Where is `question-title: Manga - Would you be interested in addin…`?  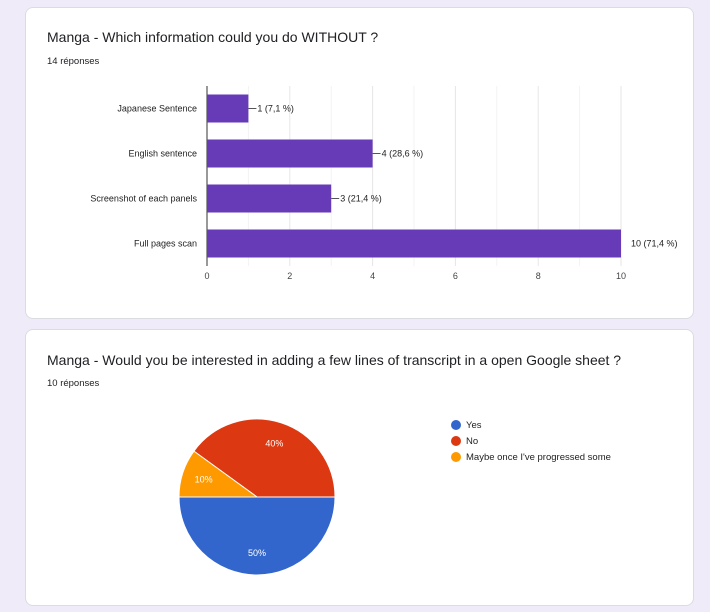 question-title: Manga - Would you be interested in addin… is located at coordinates (334, 360).